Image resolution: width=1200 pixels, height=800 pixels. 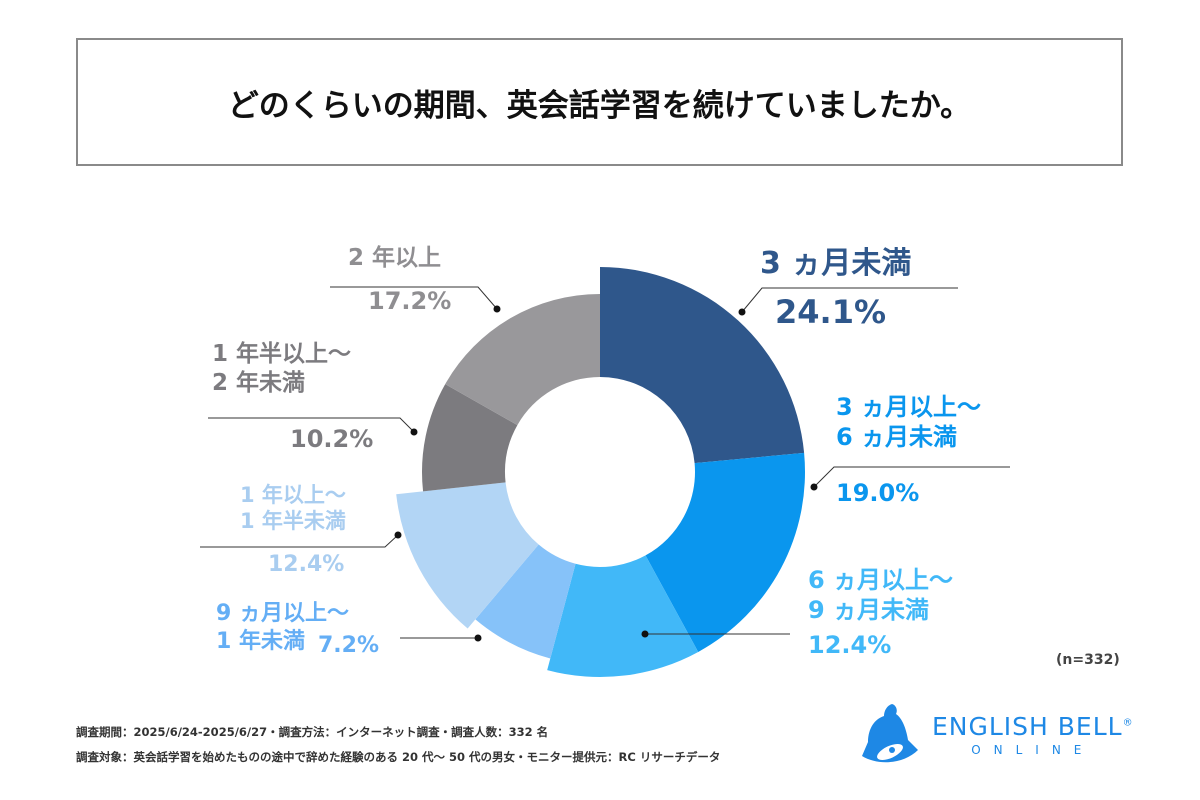 I want to click on slice-label: 1 年半以上～ 2 年未満, so click(x=281, y=369).